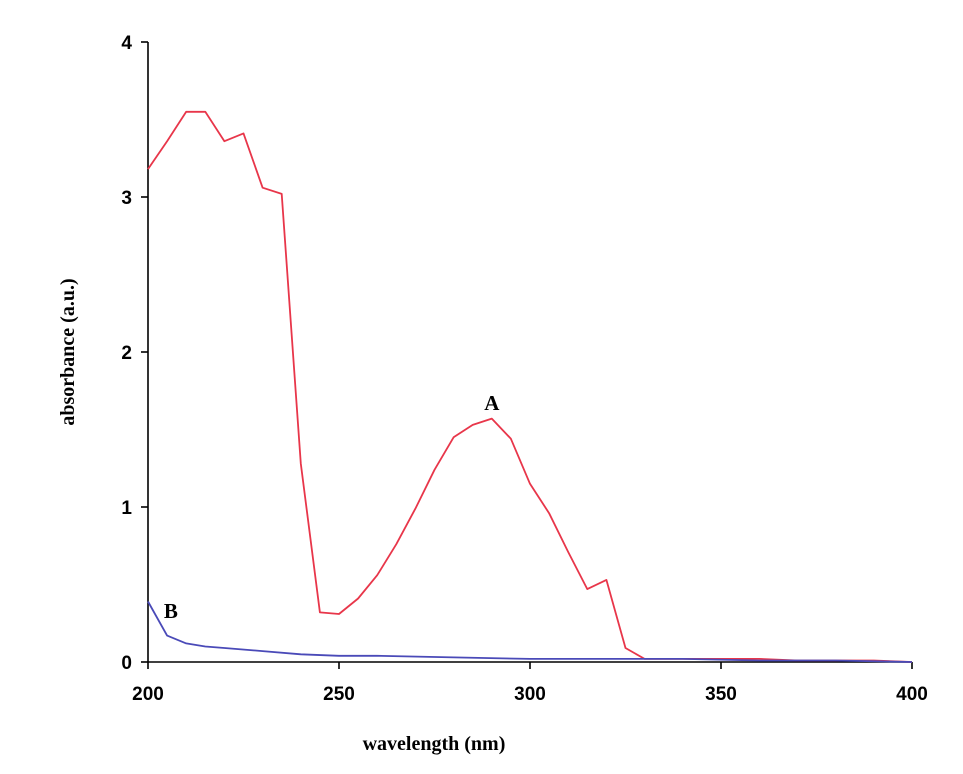  What do you see at coordinates (126, 198) in the screenshot?
I see `y-tick-label: 3` at bounding box center [126, 198].